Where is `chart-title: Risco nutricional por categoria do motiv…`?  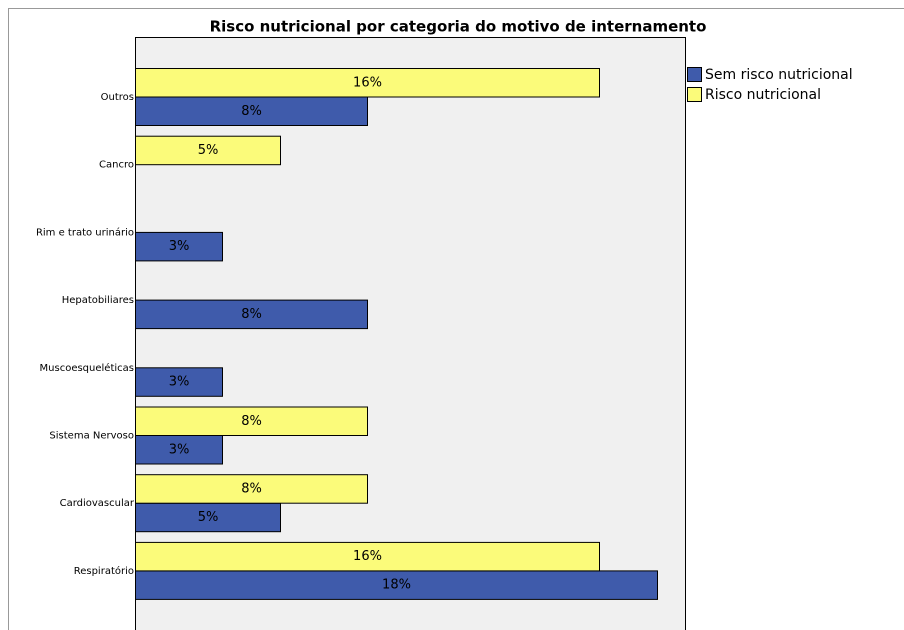 chart-title: Risco nutricional por categoria do motiv… is located at coordinates (458, 27).